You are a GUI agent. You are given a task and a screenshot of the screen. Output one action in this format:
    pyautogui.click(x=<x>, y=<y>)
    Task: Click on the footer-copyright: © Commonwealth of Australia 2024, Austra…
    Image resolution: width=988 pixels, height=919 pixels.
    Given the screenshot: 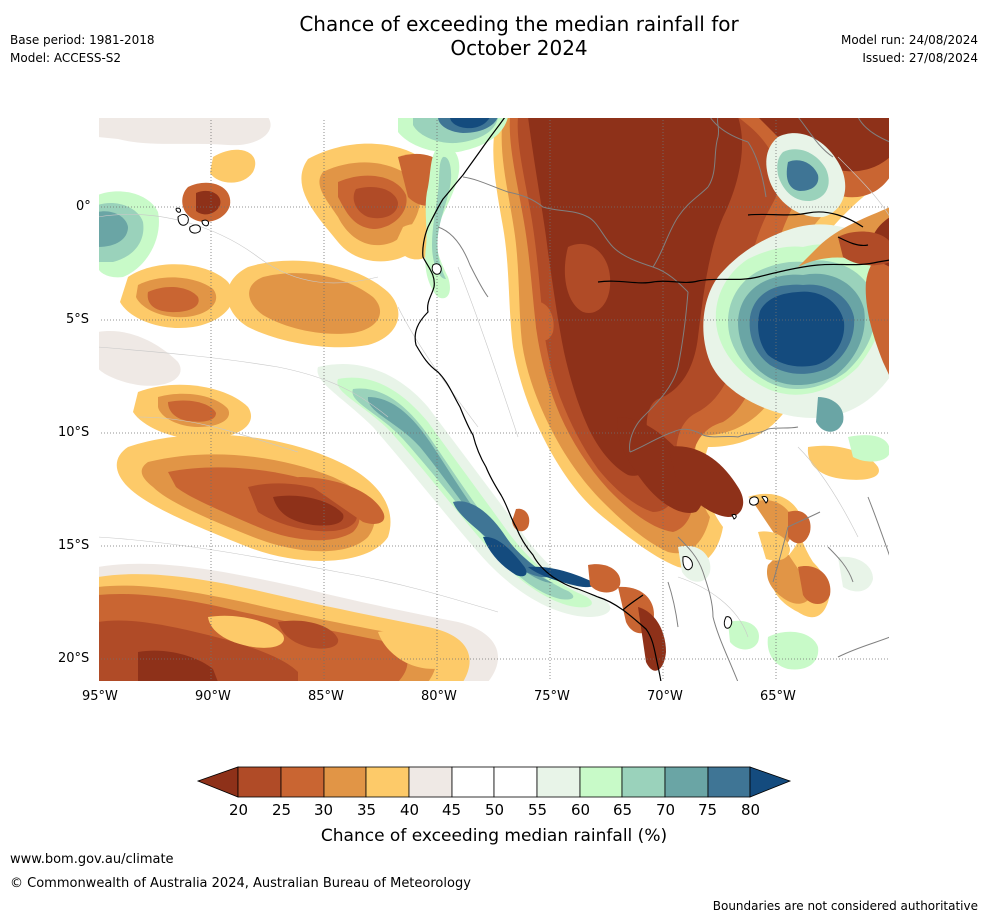 What is the action you would take?
    pyautogui.click(x=240, y=883)
    